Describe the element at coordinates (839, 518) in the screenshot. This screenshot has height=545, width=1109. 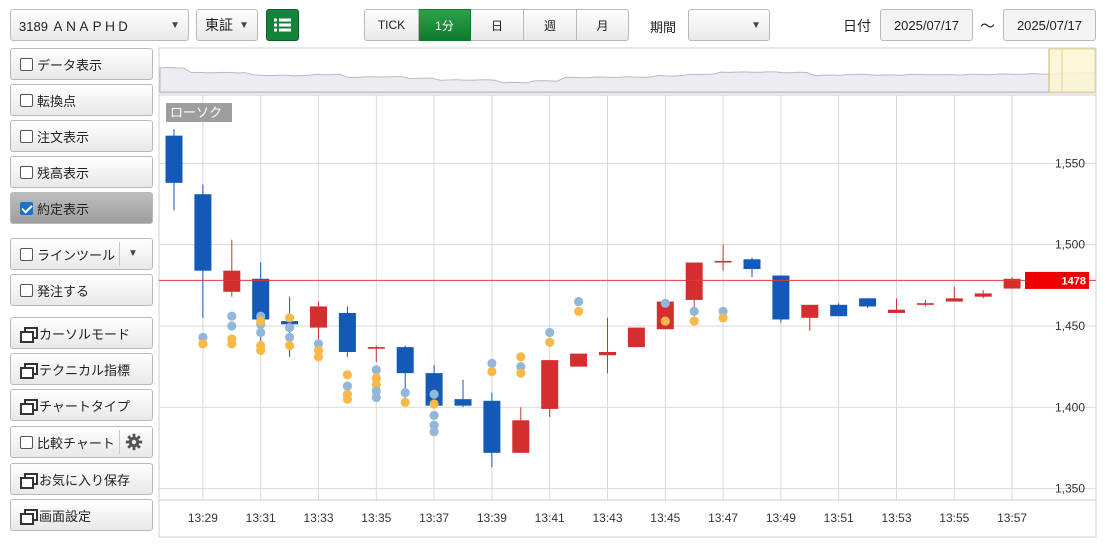
I see `x-tick-label: 13:51` at that location.